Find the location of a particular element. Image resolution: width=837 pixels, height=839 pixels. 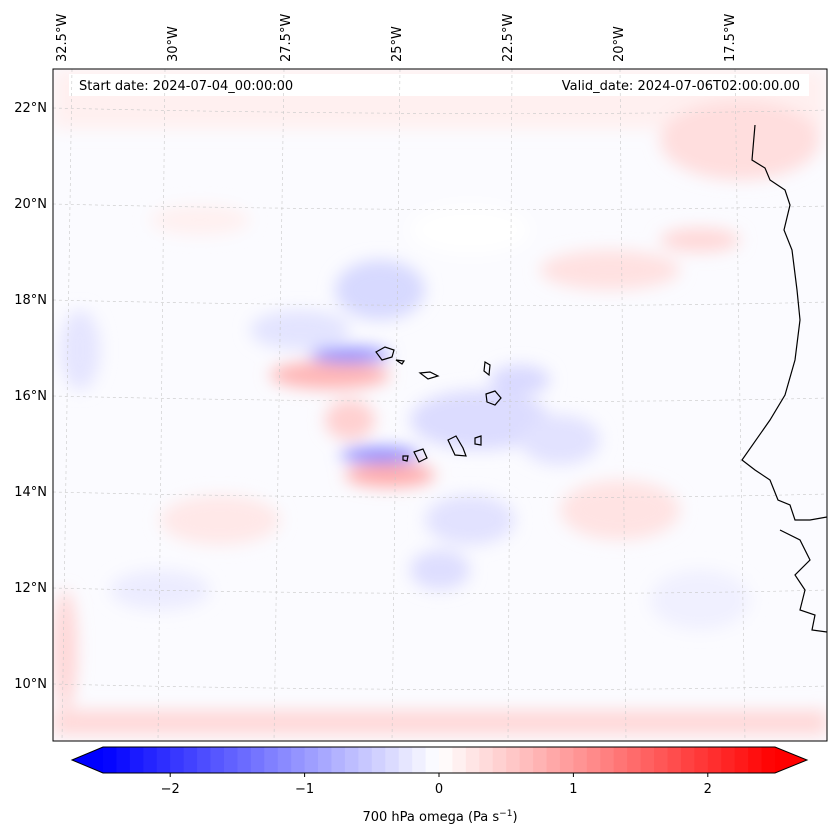

start-date-text: Start date: 2024-07-04_00:00:00 is located at coordinates (186, 86).